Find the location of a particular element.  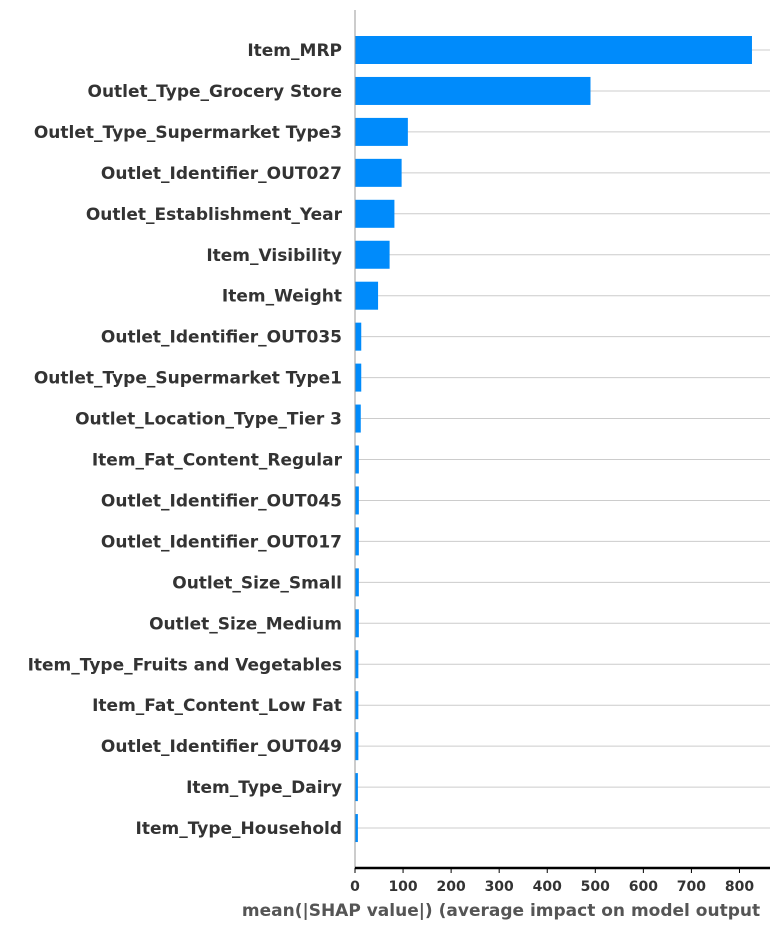

feature-label: Item_Type_Fruits and Vegetables is located at coordinates (185, 665).